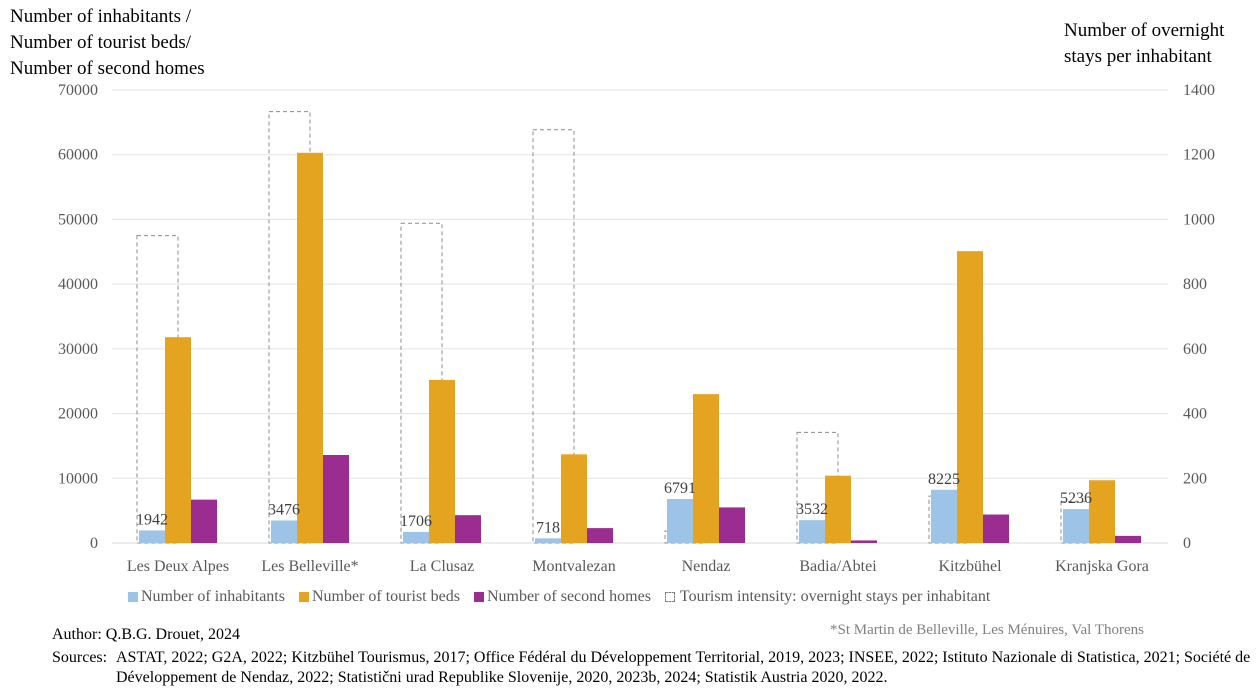 The height and width of the screenshot is (695, 1257). I want to click on y-tick-right-label: 1200, so click(1199, 155).